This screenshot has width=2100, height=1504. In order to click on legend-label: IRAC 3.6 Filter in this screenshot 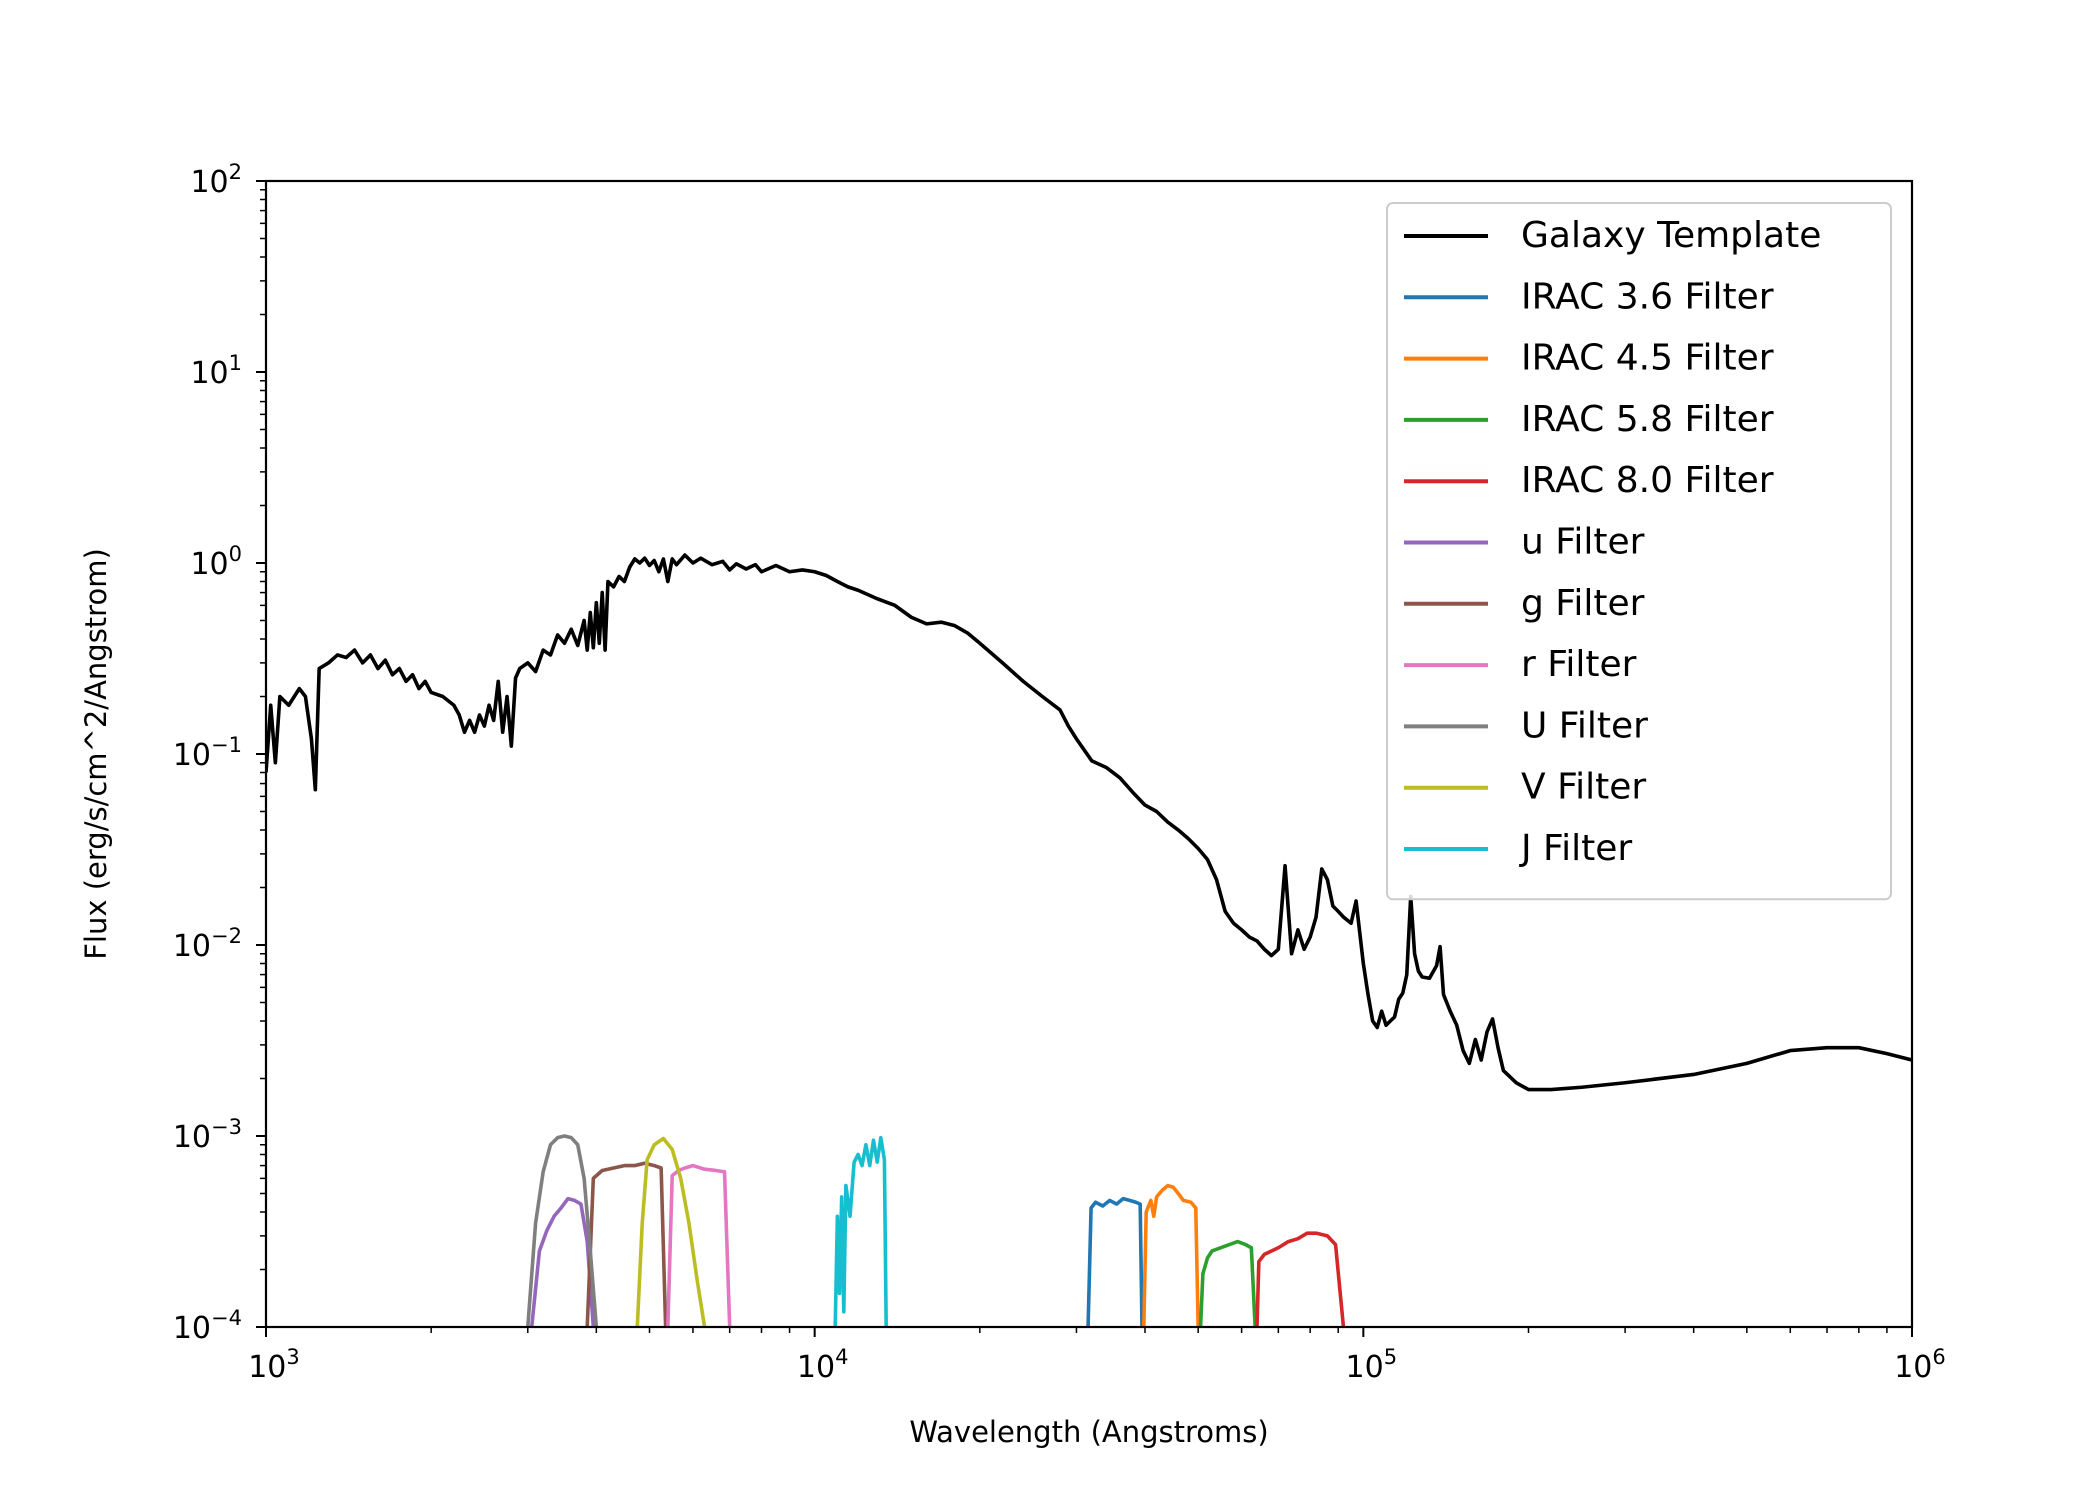, I will do `click(1647, 296)`.